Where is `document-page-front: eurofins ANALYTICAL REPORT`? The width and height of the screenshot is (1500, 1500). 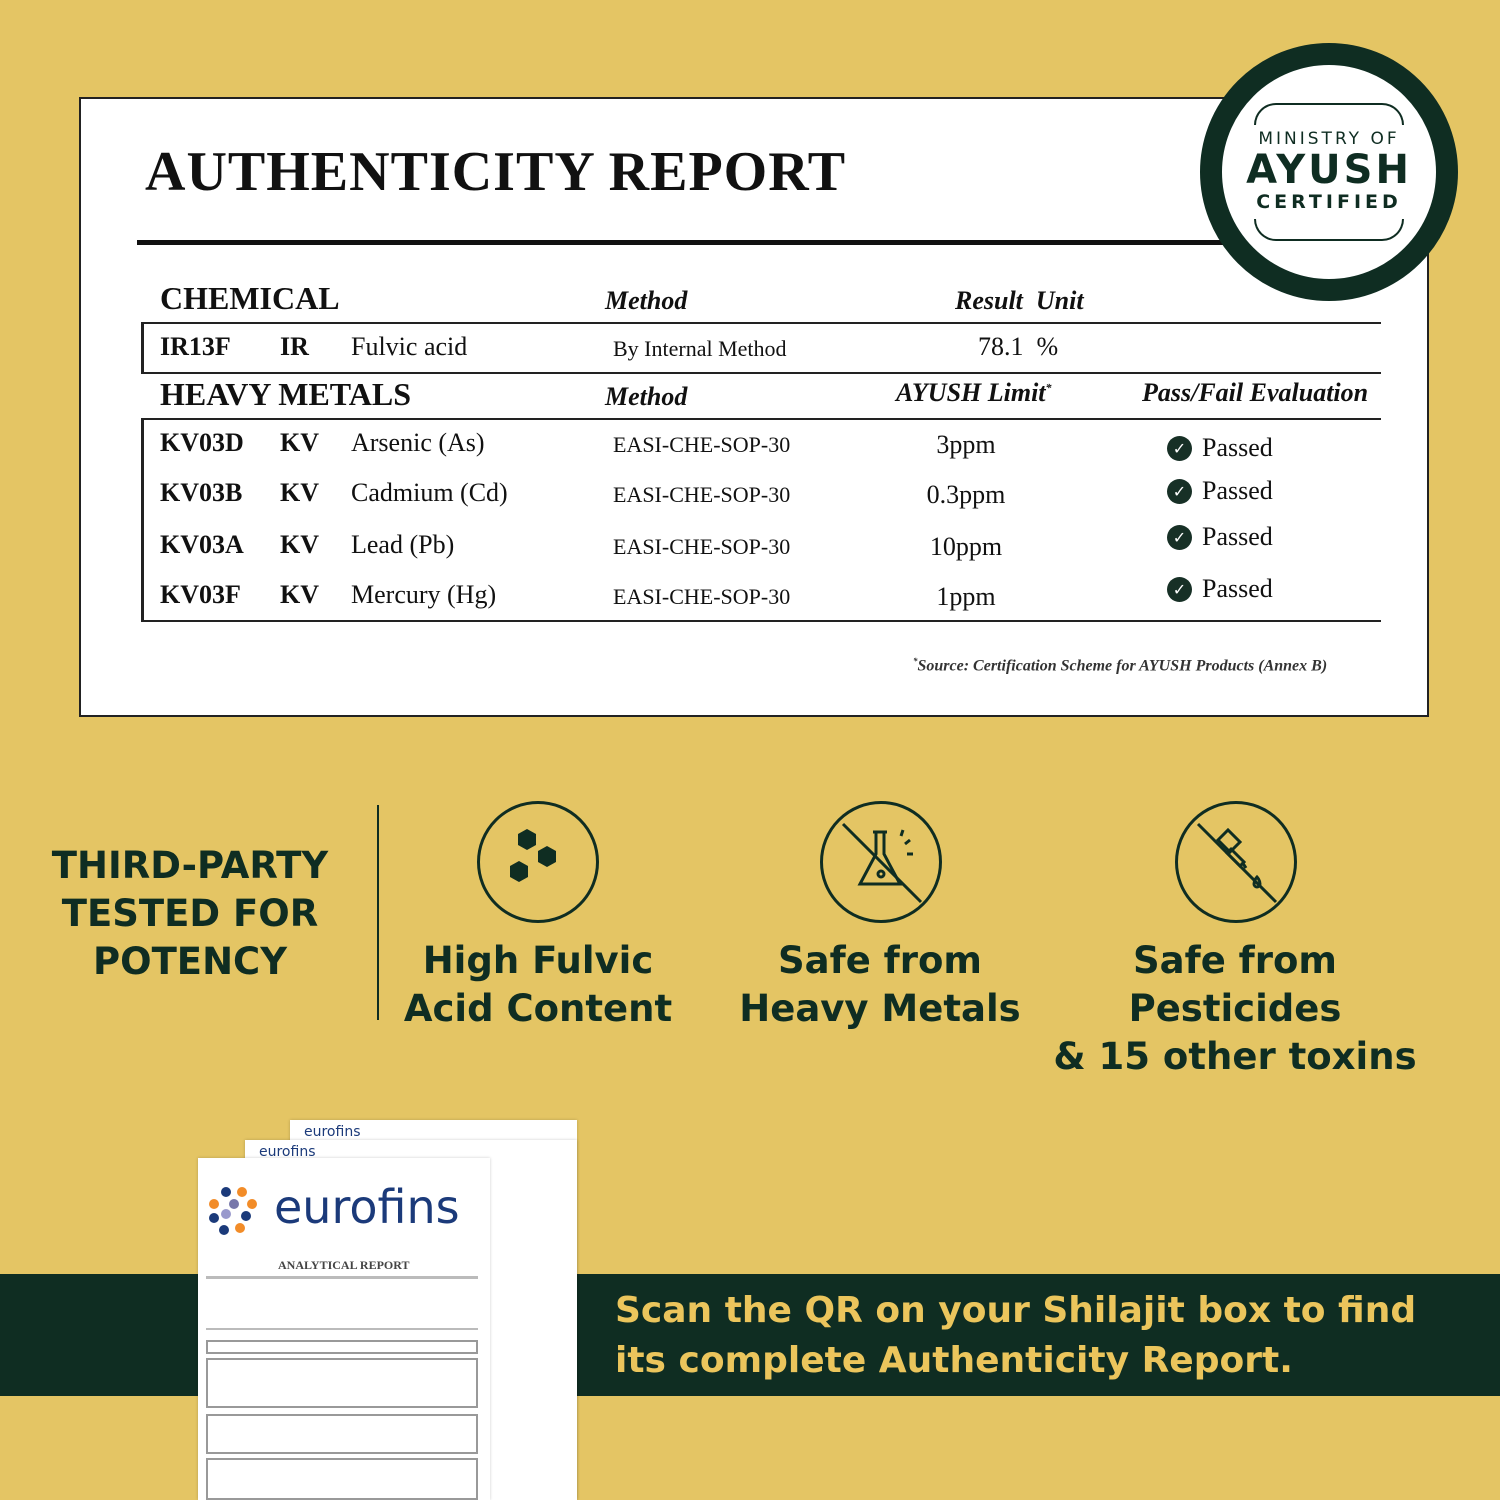
document-page-front: eurofins ANALYTICAL REPORT is located at coordinates (344, 1329).